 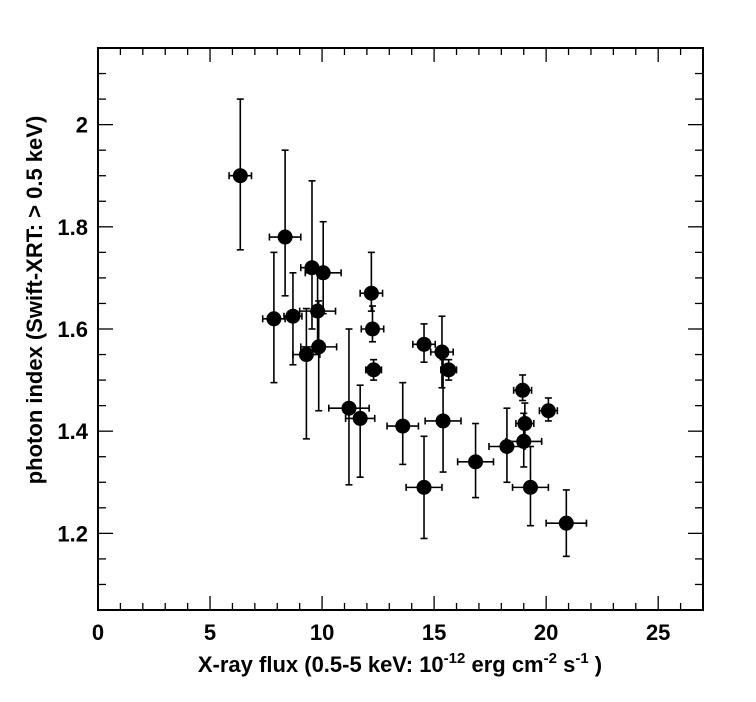 What do you see at coordinates (658, 632) in the screenshot?
I see `x-tick-label: 25` at bounding box center [658, 632].